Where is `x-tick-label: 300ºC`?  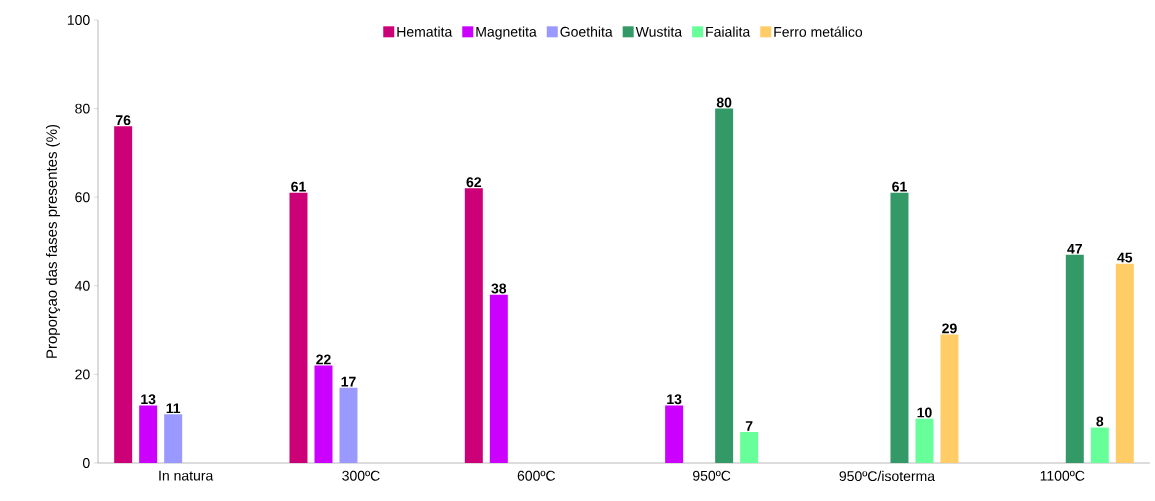 x-tick-label: 300ºC is located at coordinates (361, 475).